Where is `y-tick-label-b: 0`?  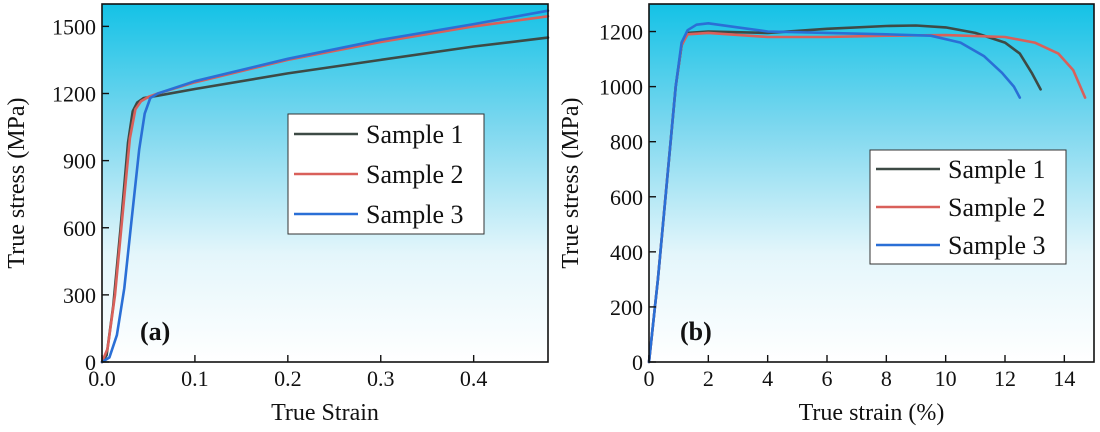
y-tick-label-b: 0 is located at coordinates (637, 362).